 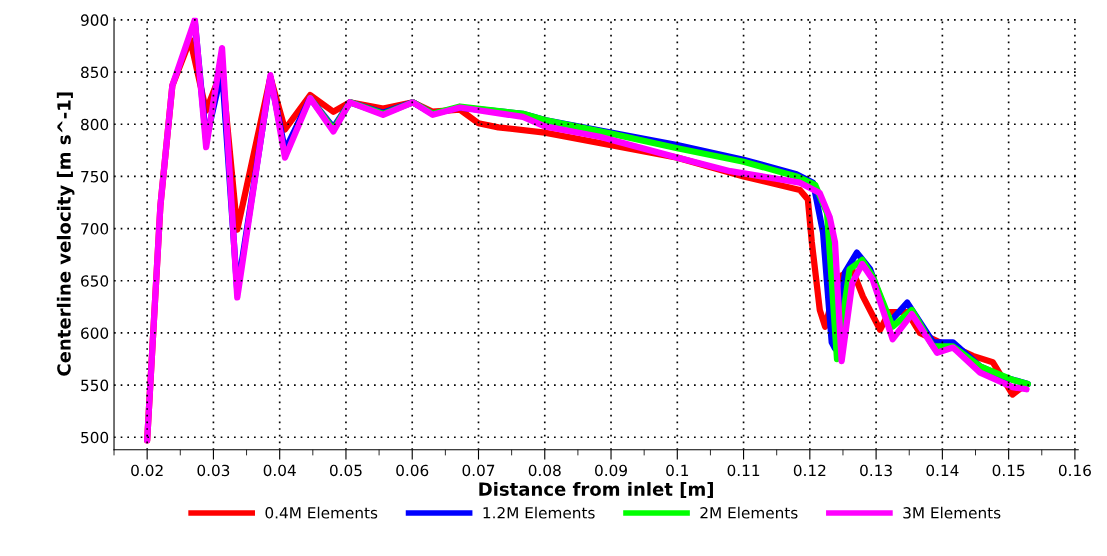 I want to click on x-tick-label: 0.13, so click(x=876, y=470).